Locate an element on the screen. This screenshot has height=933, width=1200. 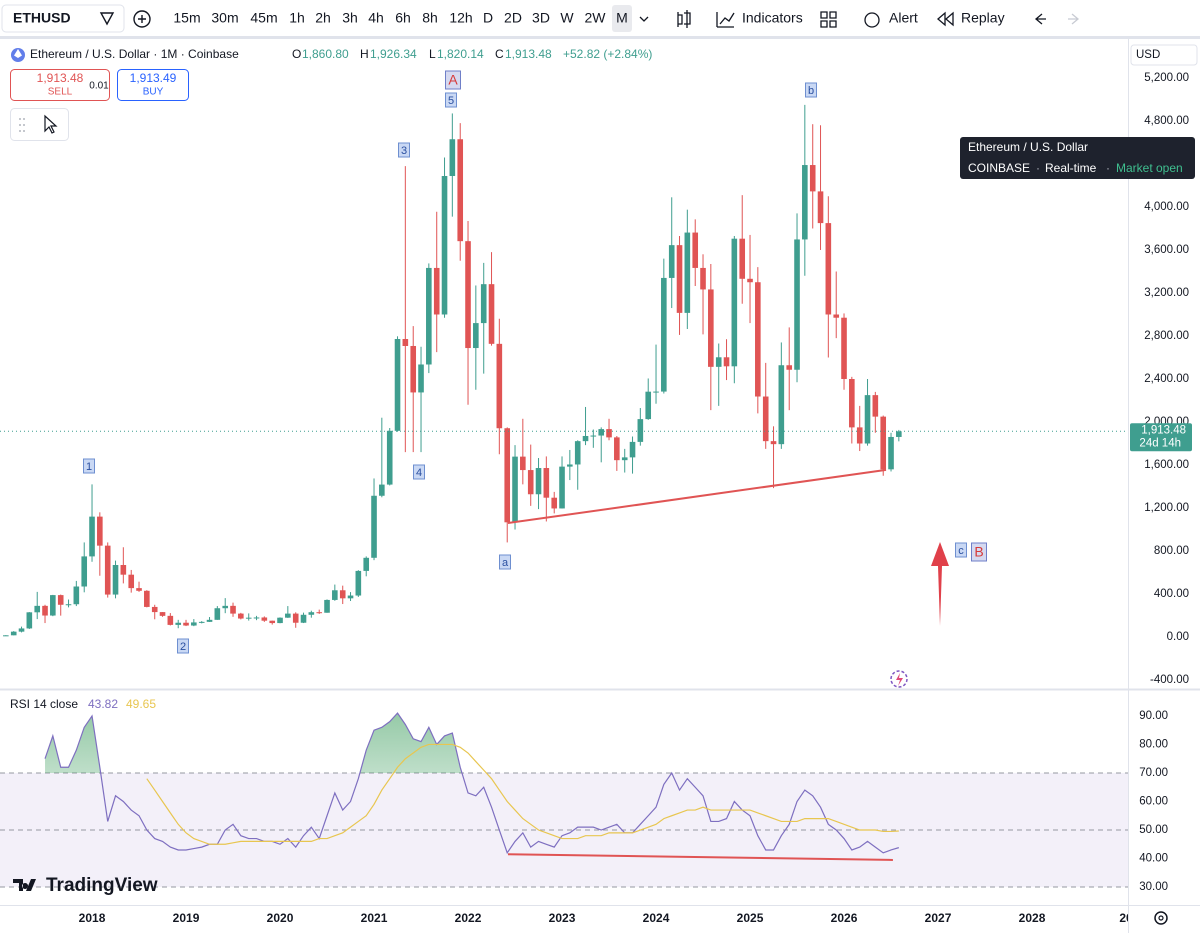
interval-button: 2W is located at coordinates (596, 18).